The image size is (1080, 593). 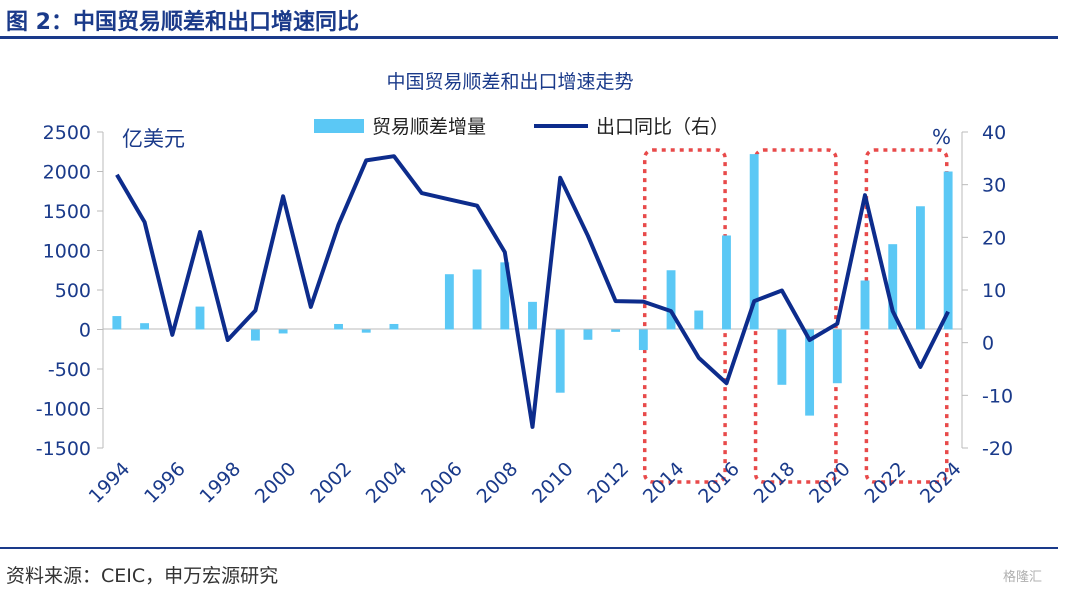 I want to click on left-tick-label: 0, so click(x=85, y=331).